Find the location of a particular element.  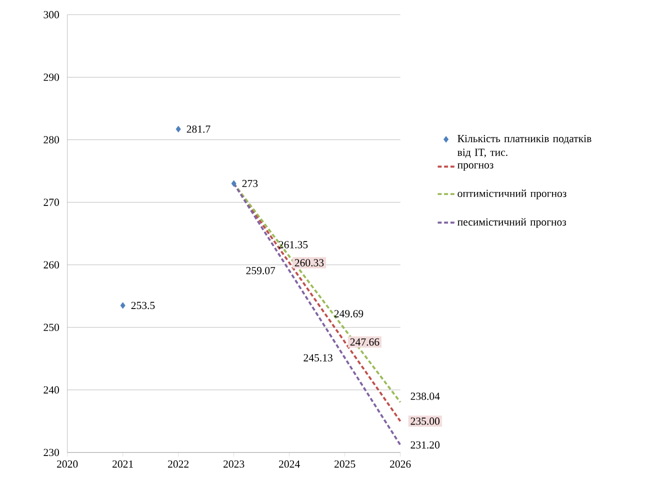

legend-label: Кількість платників податків від IT, тис. is located at coordinates (525, 146).